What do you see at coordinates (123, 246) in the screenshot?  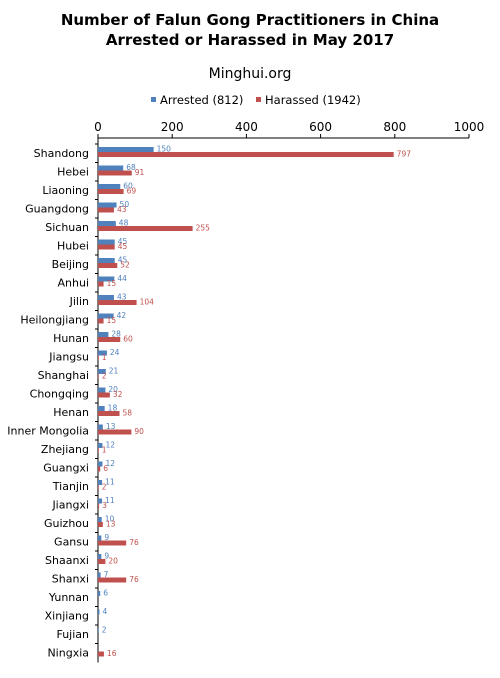 I see `data-label-harassed: 45` at bounding box center [123, 246].